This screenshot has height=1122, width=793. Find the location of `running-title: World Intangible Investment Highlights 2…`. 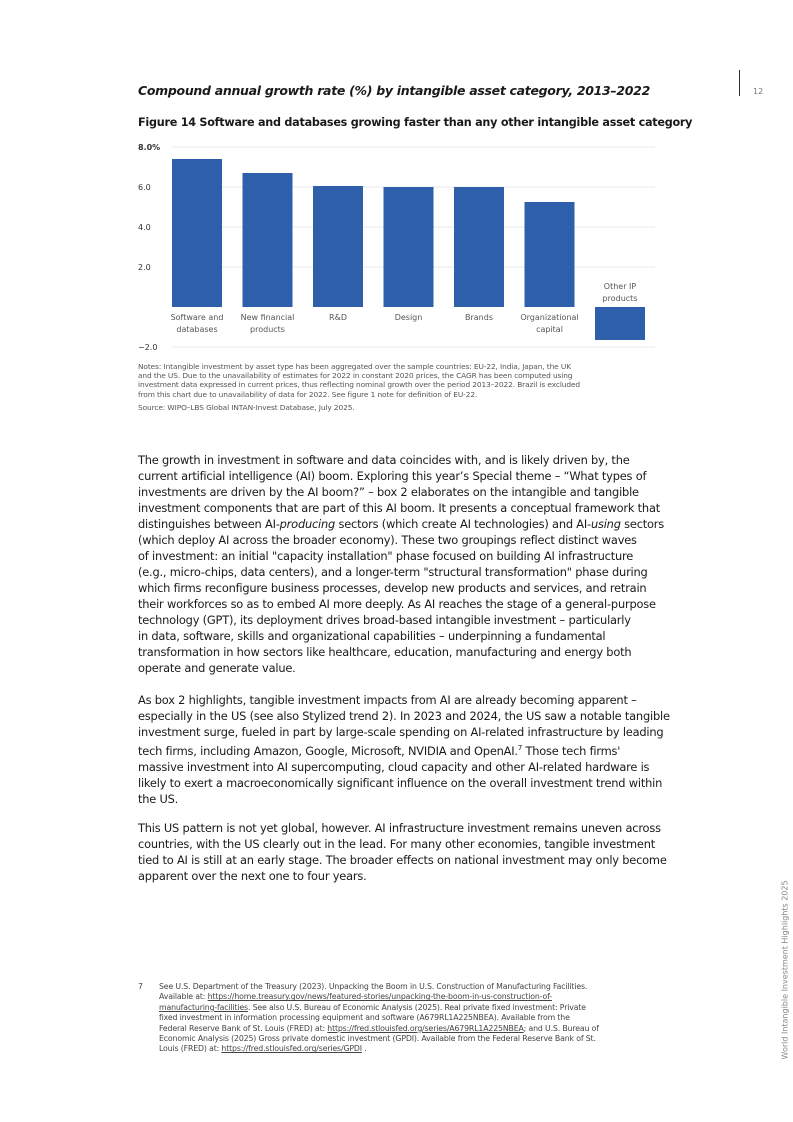

running-title: World Intangible Investment Highlights 2… is located at coordinates (785, 970).